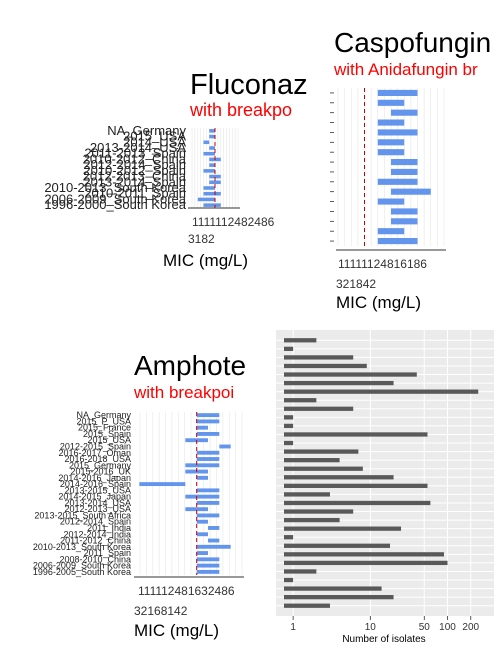  What do you see at coordinates (100, 465) in the screenshot?
I see `amphotericin-y-label: 2015_Germany` at bounding box center [100, 465].